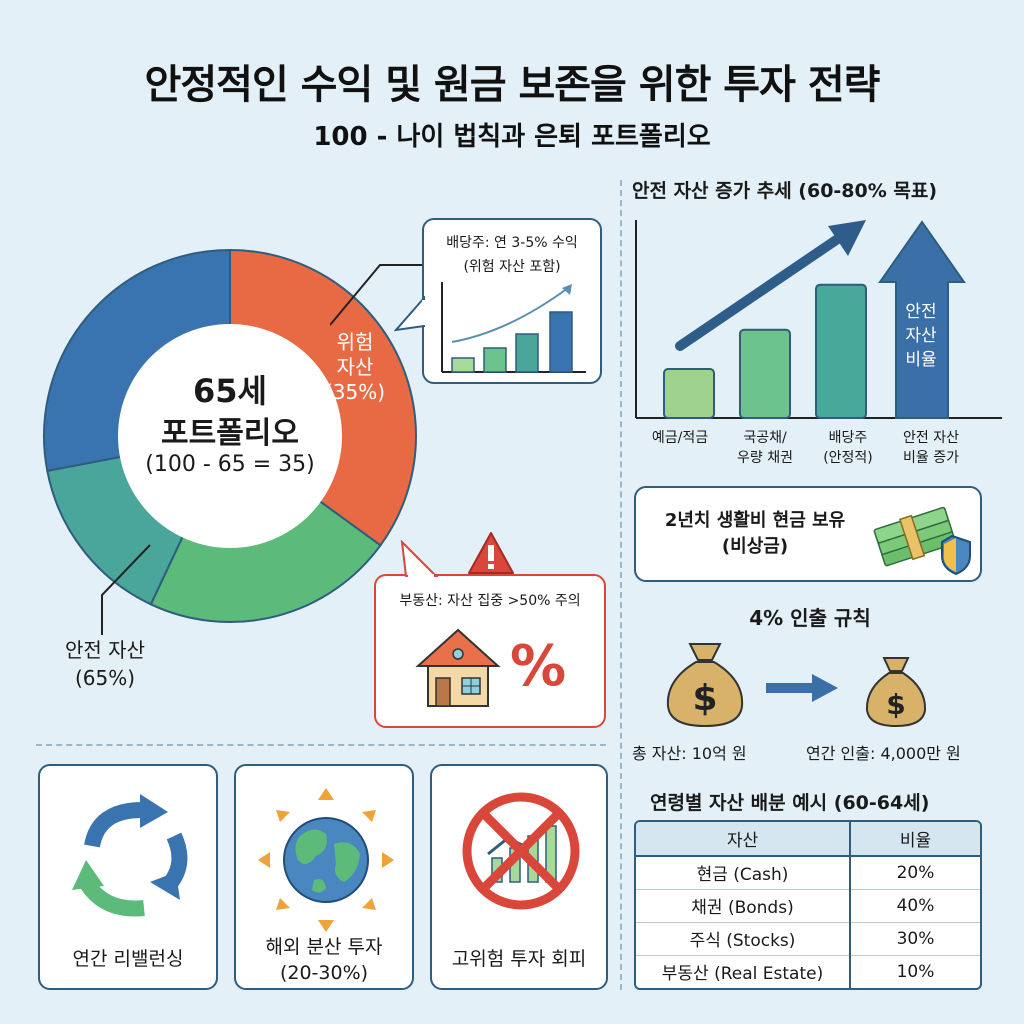 This screenshot has height=1024, width=1024. I want to click on real-estate-text: 부동산: 자산 집중 >50% 주의, so click(490, 601).